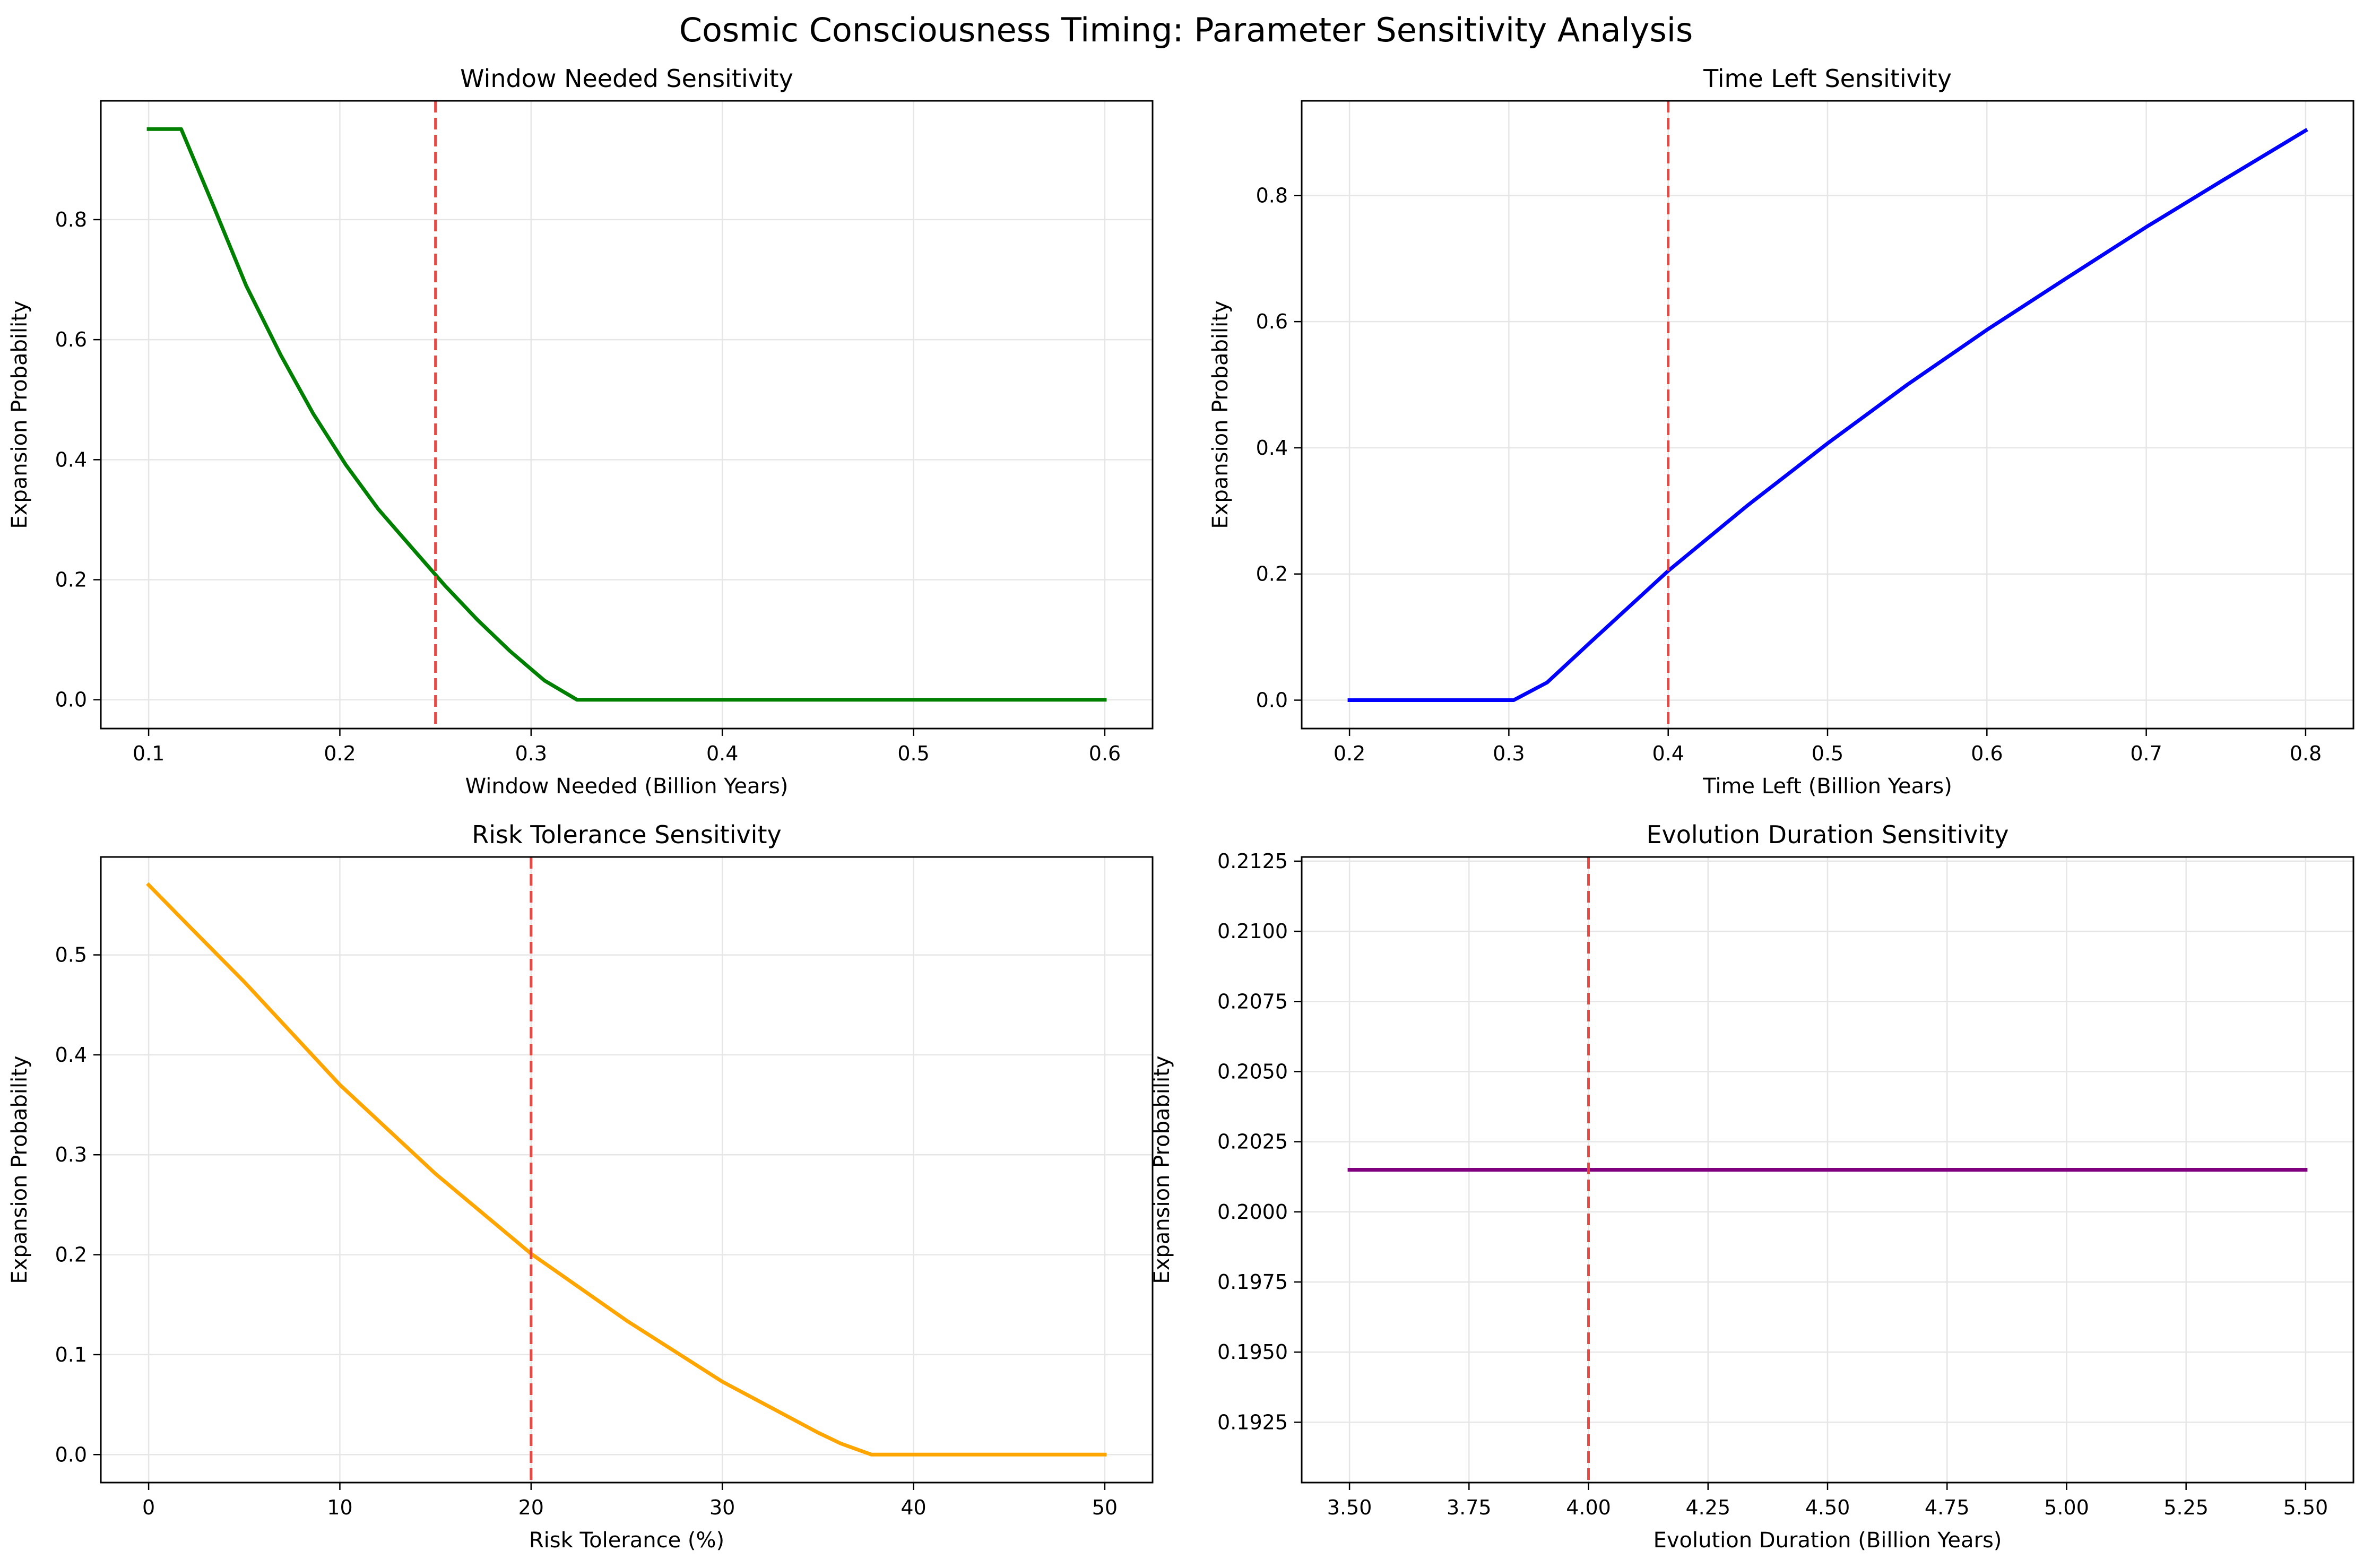 The height and width of the screenshot is (1568, 2372). I want to click on x-tick-label: 10, so click(340, 1507).